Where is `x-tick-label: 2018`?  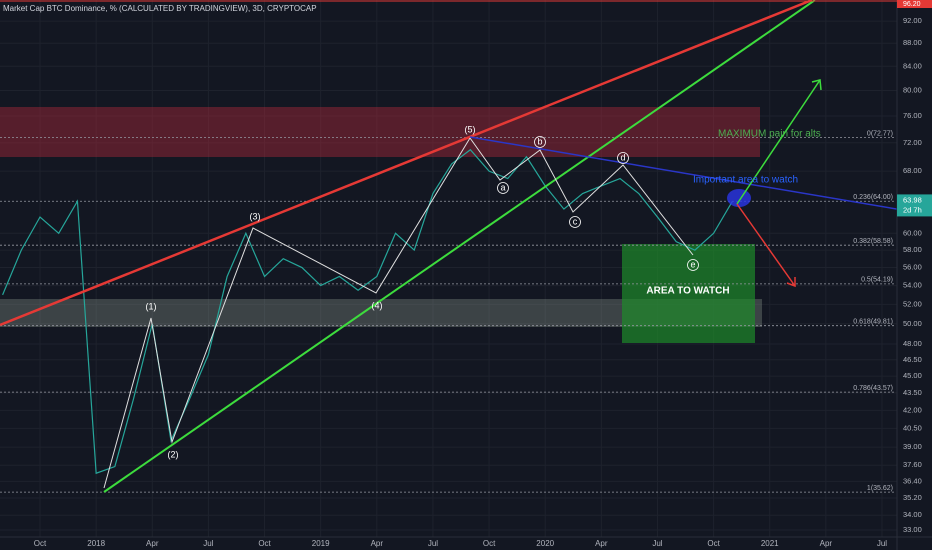
x-tick-label: 2018 is located at coordinates (96, 543).